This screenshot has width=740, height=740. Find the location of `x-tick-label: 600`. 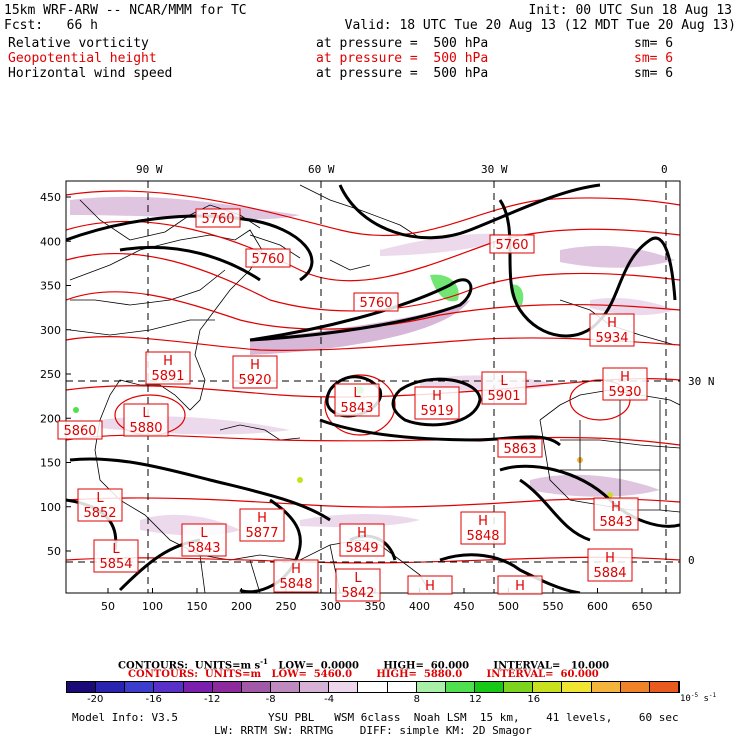

x-tick-label: 600 is located at coordinates (597, 606).